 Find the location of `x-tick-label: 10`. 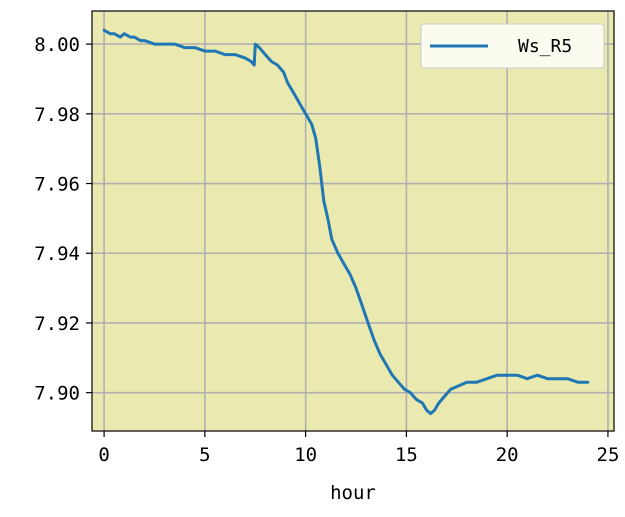

x-tick-label: 10 is located at coordinates (305, 455).